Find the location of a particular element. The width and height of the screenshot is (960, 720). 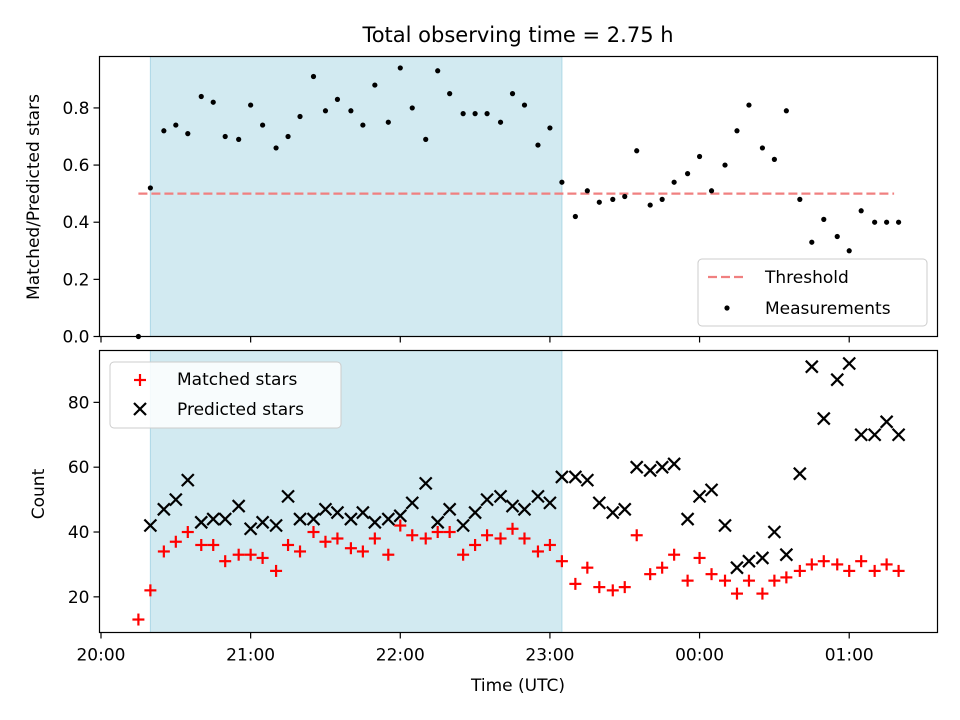

top-y-tick-label: 0.6 is located at coordinates (75, 166).